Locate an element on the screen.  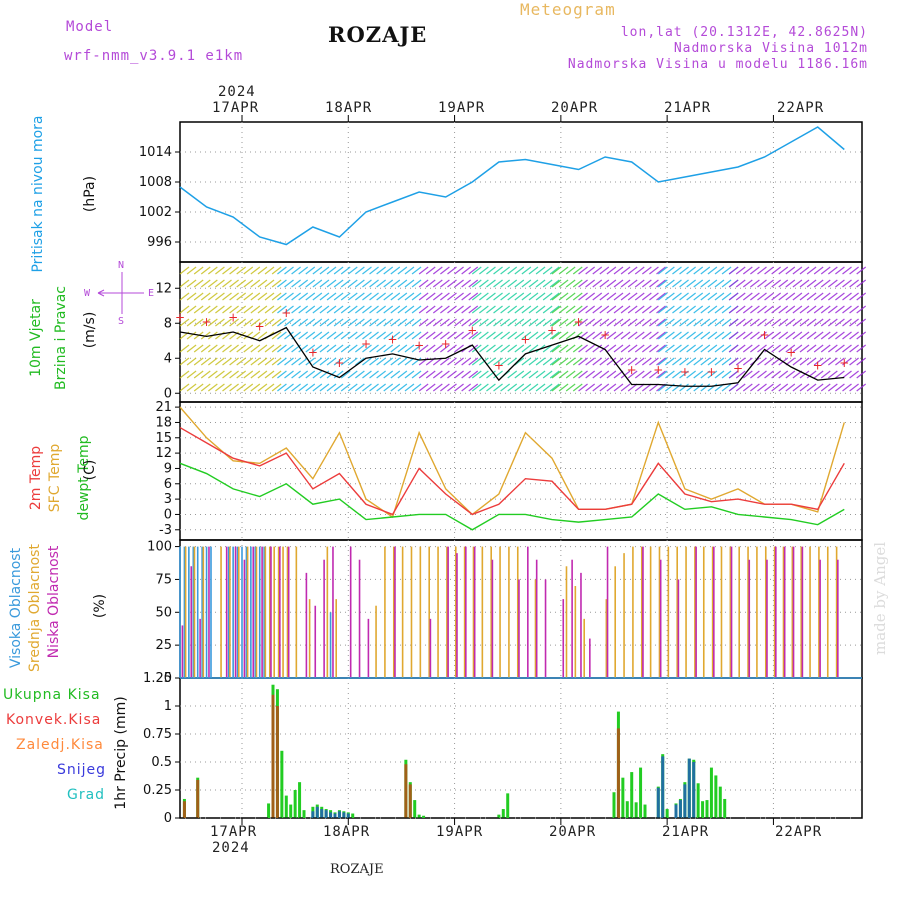
dewpt-line is located at coordinates (512, 496).